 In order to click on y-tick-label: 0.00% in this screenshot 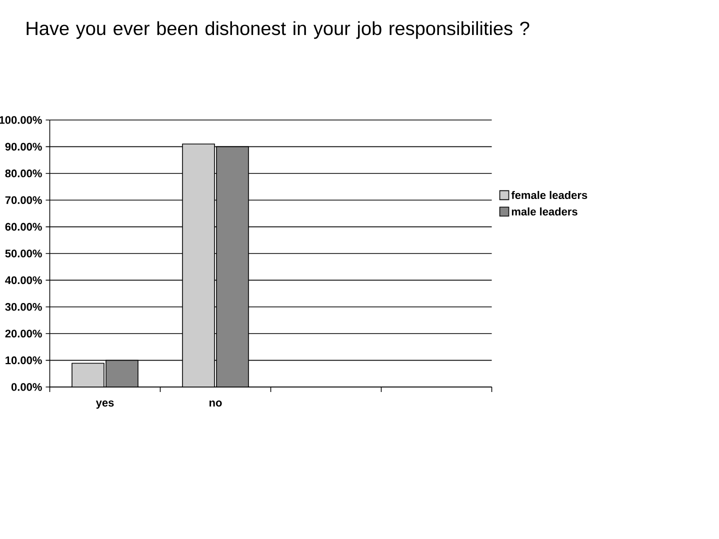, I will do `click(26, 387)`.